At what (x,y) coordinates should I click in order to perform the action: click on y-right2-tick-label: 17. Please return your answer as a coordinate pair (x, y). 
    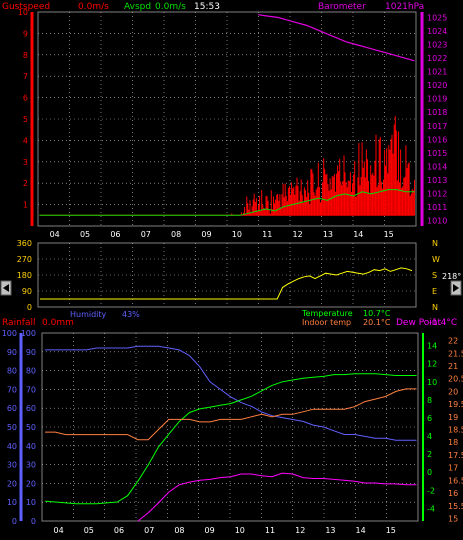
    Looking at the image, I should click on (453, 468).